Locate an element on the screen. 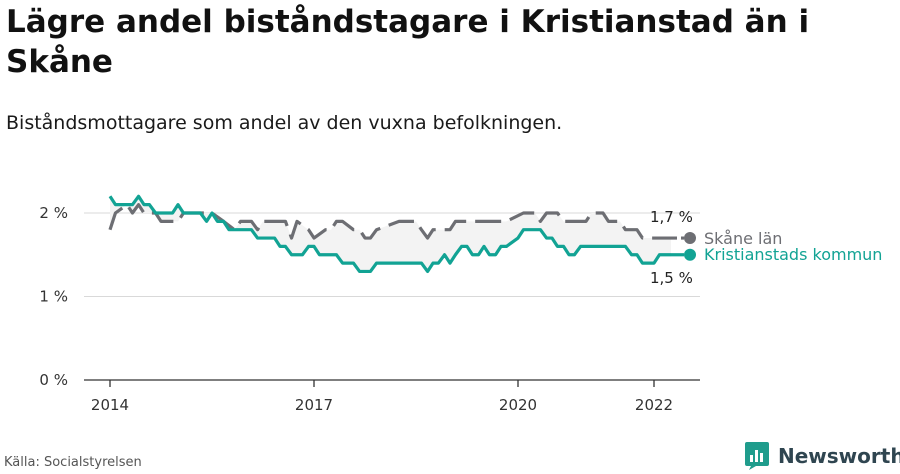 This screenshot has width=900, height=474. x-tick-label: 2014 is located at coordinates (110, 405).